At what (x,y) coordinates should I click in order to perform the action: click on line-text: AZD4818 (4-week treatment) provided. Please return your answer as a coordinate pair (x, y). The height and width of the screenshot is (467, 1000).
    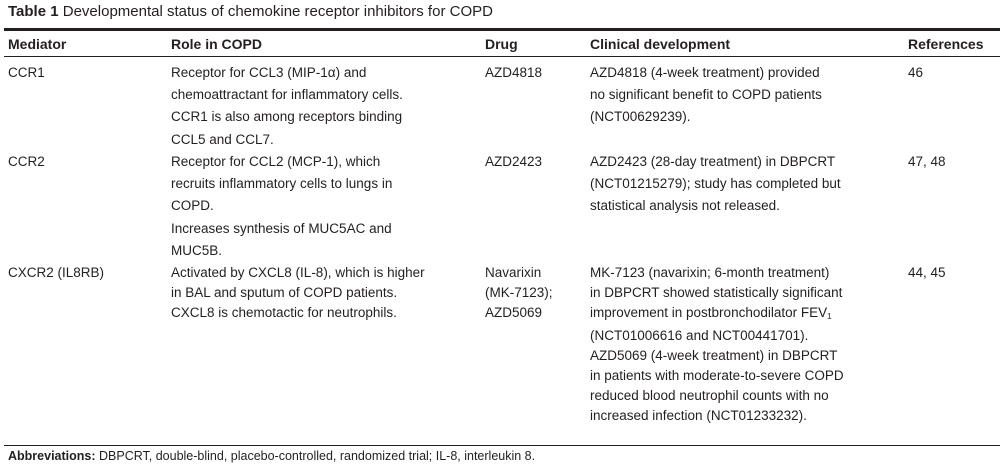
    Looking at the image, I should click on (705, 72).